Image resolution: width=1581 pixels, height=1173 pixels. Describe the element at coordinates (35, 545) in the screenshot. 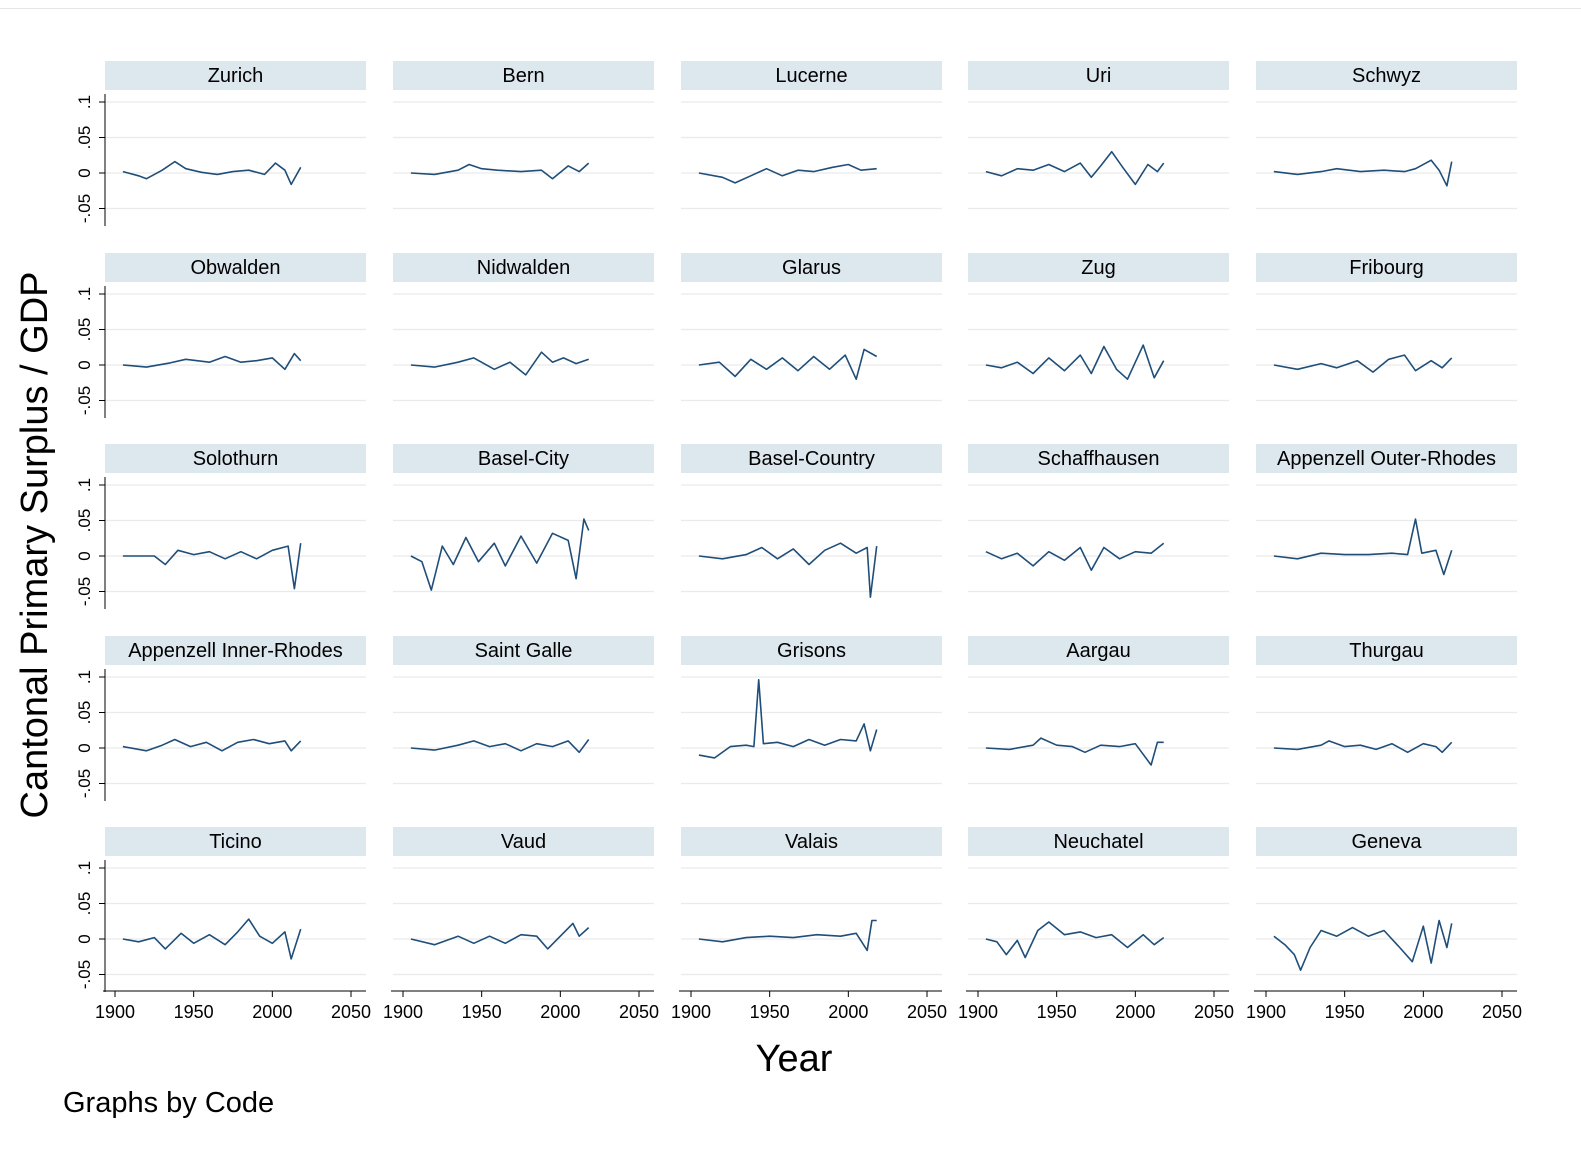

I see `y-axis-title: Cantonal Primary Surplus / GDP` at that location.